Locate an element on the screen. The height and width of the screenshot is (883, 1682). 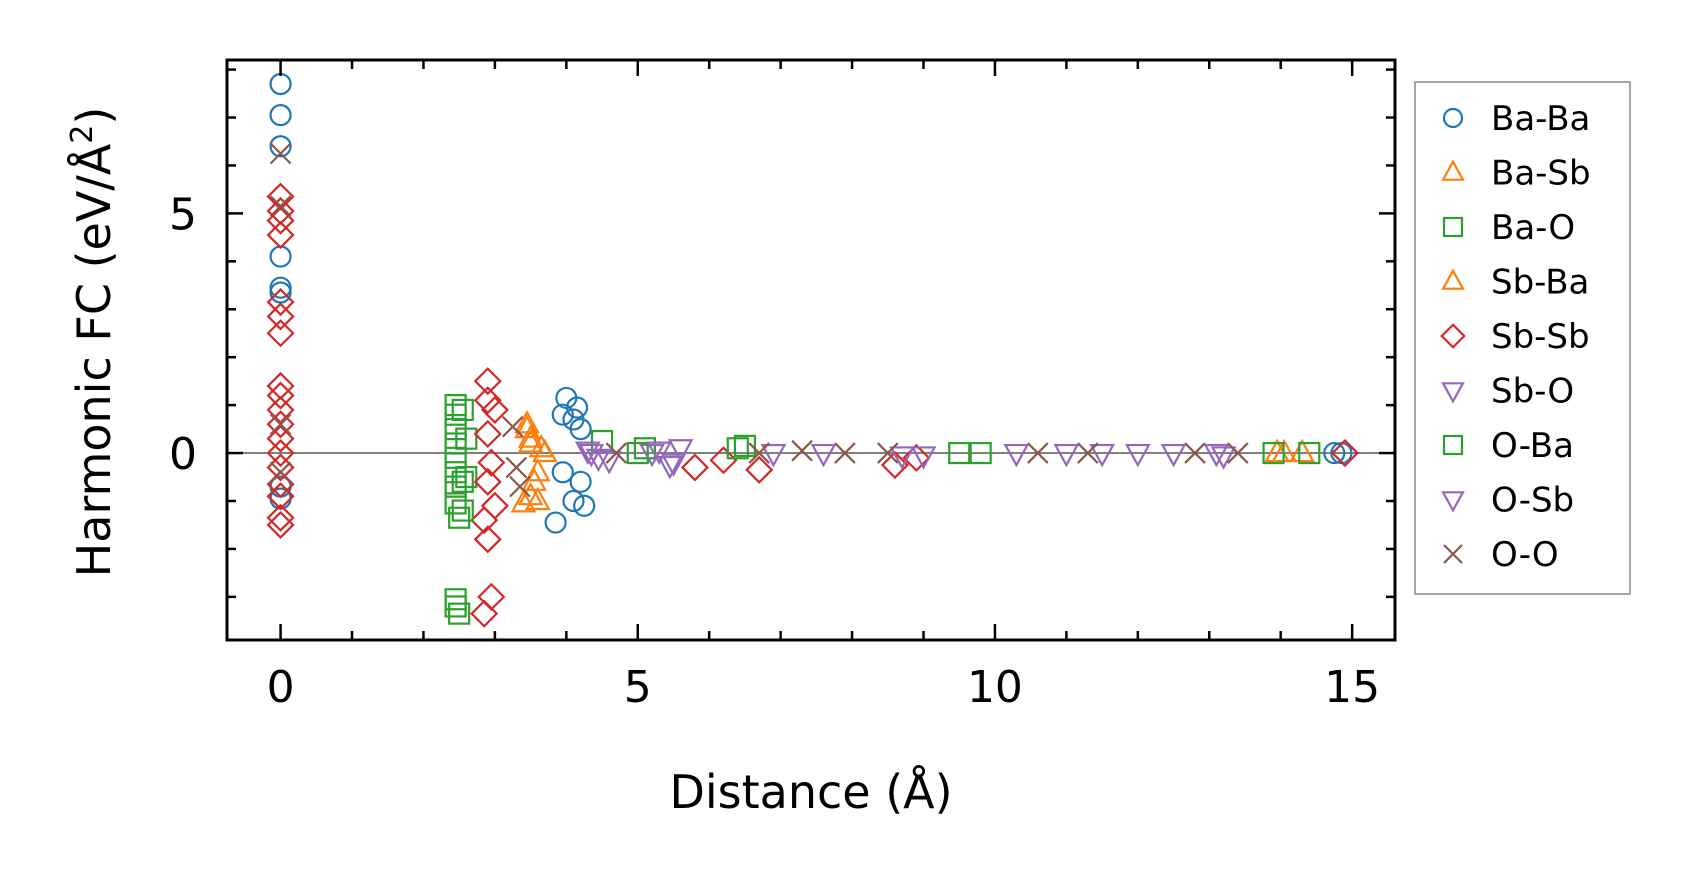
legend-label: Sb-Sb is located at coordinates (1540, 337).